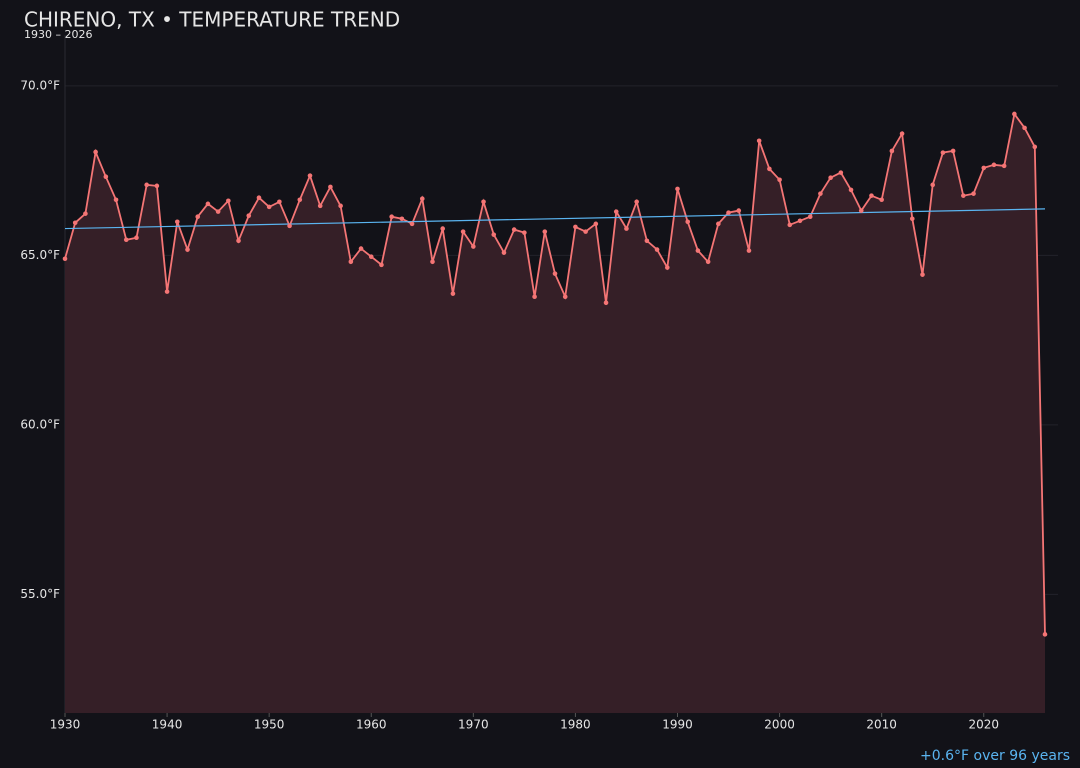 Image resolution: width=1080 pixels, height=768 pixels. What do you see at coordinates (40, 85) in the screenshot?
I see `y-tick-label: 70.0°F` at bounding box center [40, 85].